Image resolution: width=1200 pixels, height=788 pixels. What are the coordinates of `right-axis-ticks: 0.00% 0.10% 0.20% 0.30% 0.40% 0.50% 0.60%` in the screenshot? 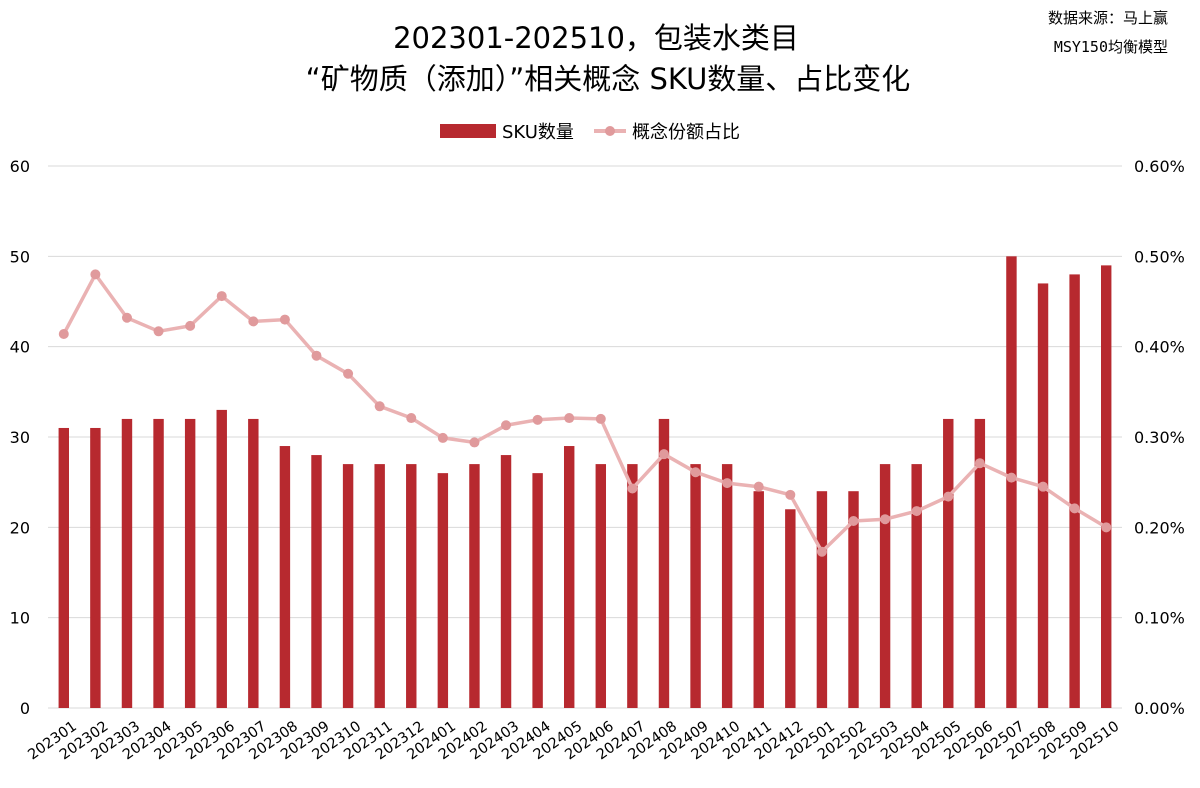 It's located at (1159, 437).